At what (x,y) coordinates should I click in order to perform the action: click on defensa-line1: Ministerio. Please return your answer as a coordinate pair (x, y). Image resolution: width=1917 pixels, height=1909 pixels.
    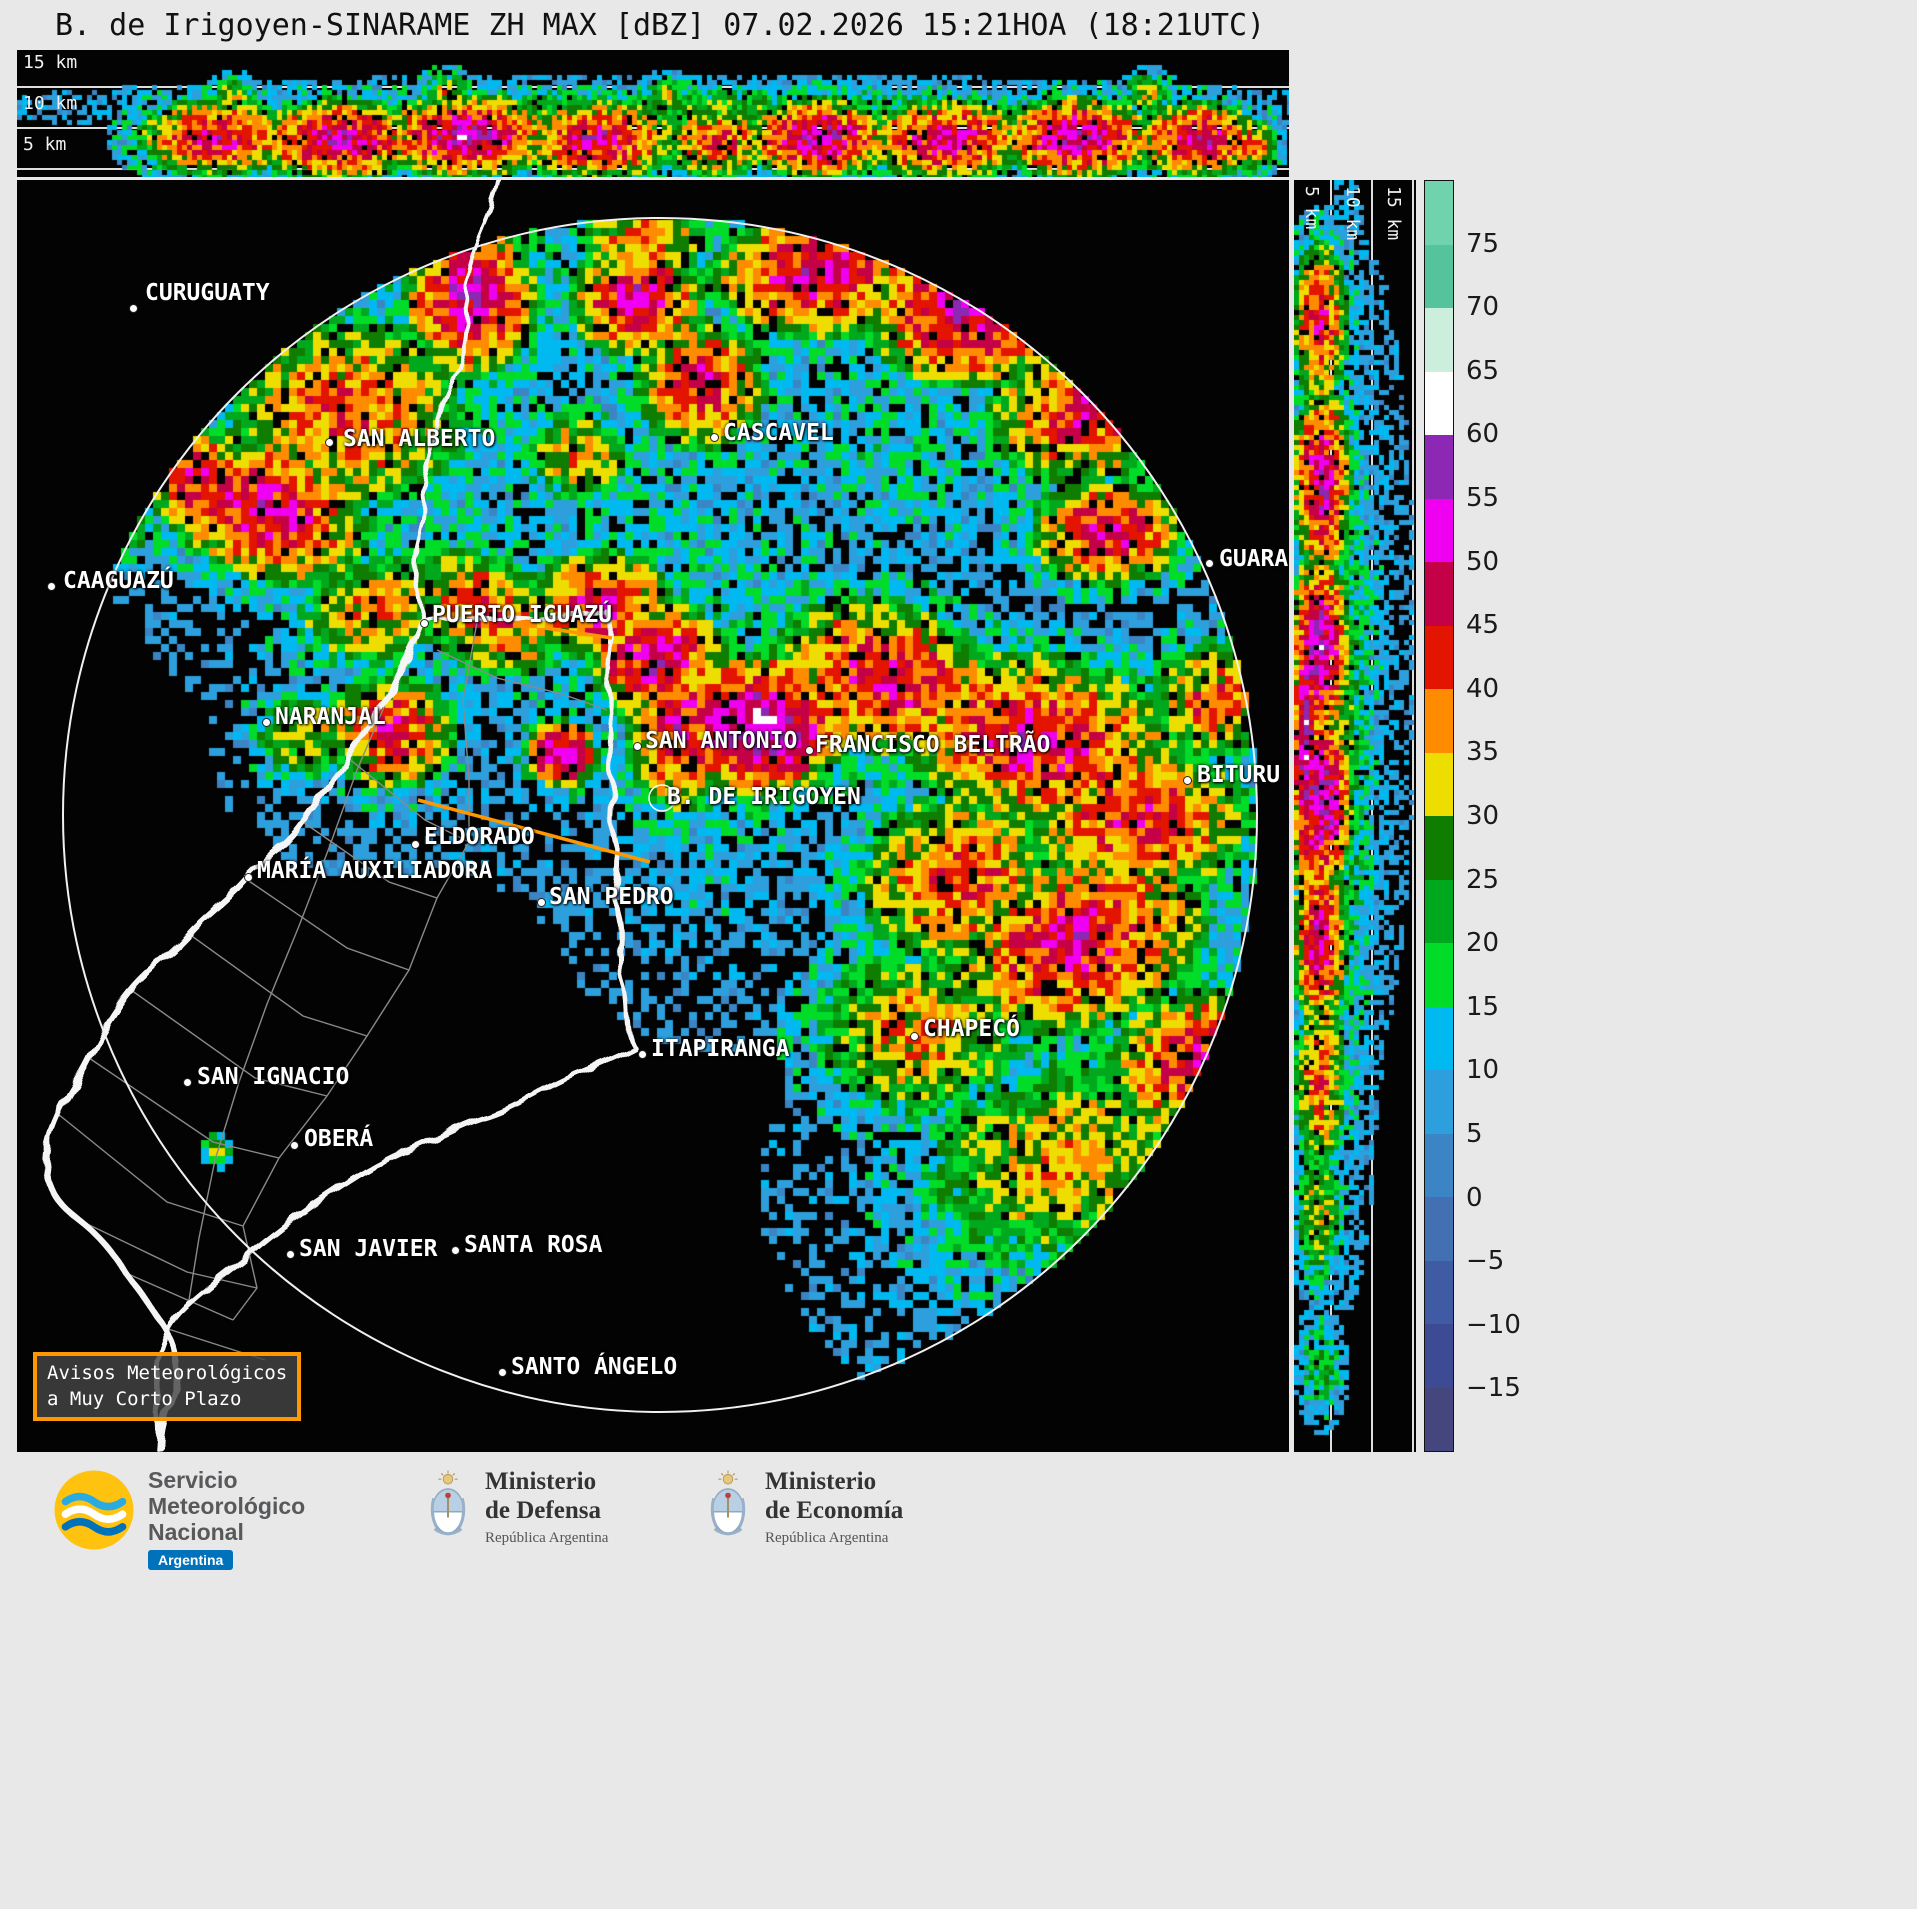
    Looking at the image, I should click on (541, 1481).